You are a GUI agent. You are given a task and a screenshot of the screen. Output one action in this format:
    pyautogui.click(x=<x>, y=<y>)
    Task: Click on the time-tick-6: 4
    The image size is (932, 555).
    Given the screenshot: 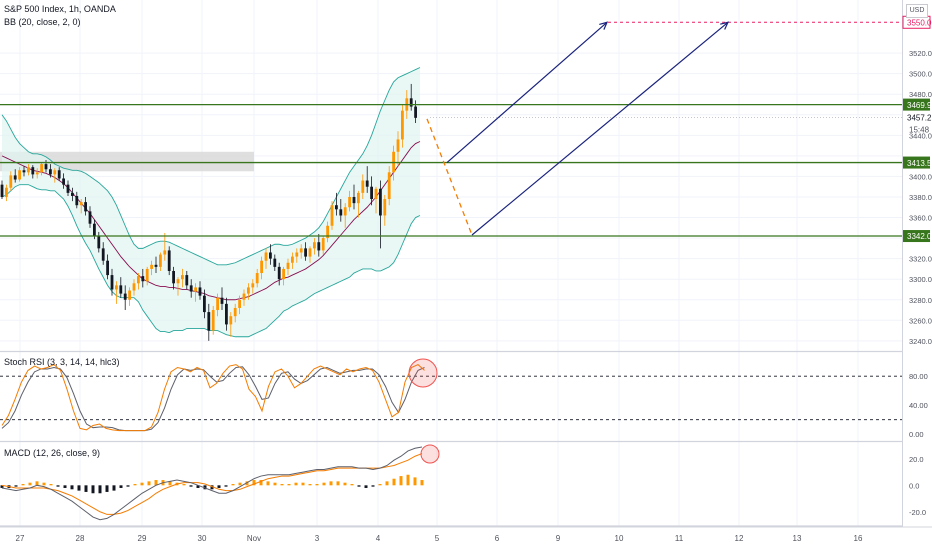 What is the action you would take?
    pyautogui.click(x=378, y=538)
    